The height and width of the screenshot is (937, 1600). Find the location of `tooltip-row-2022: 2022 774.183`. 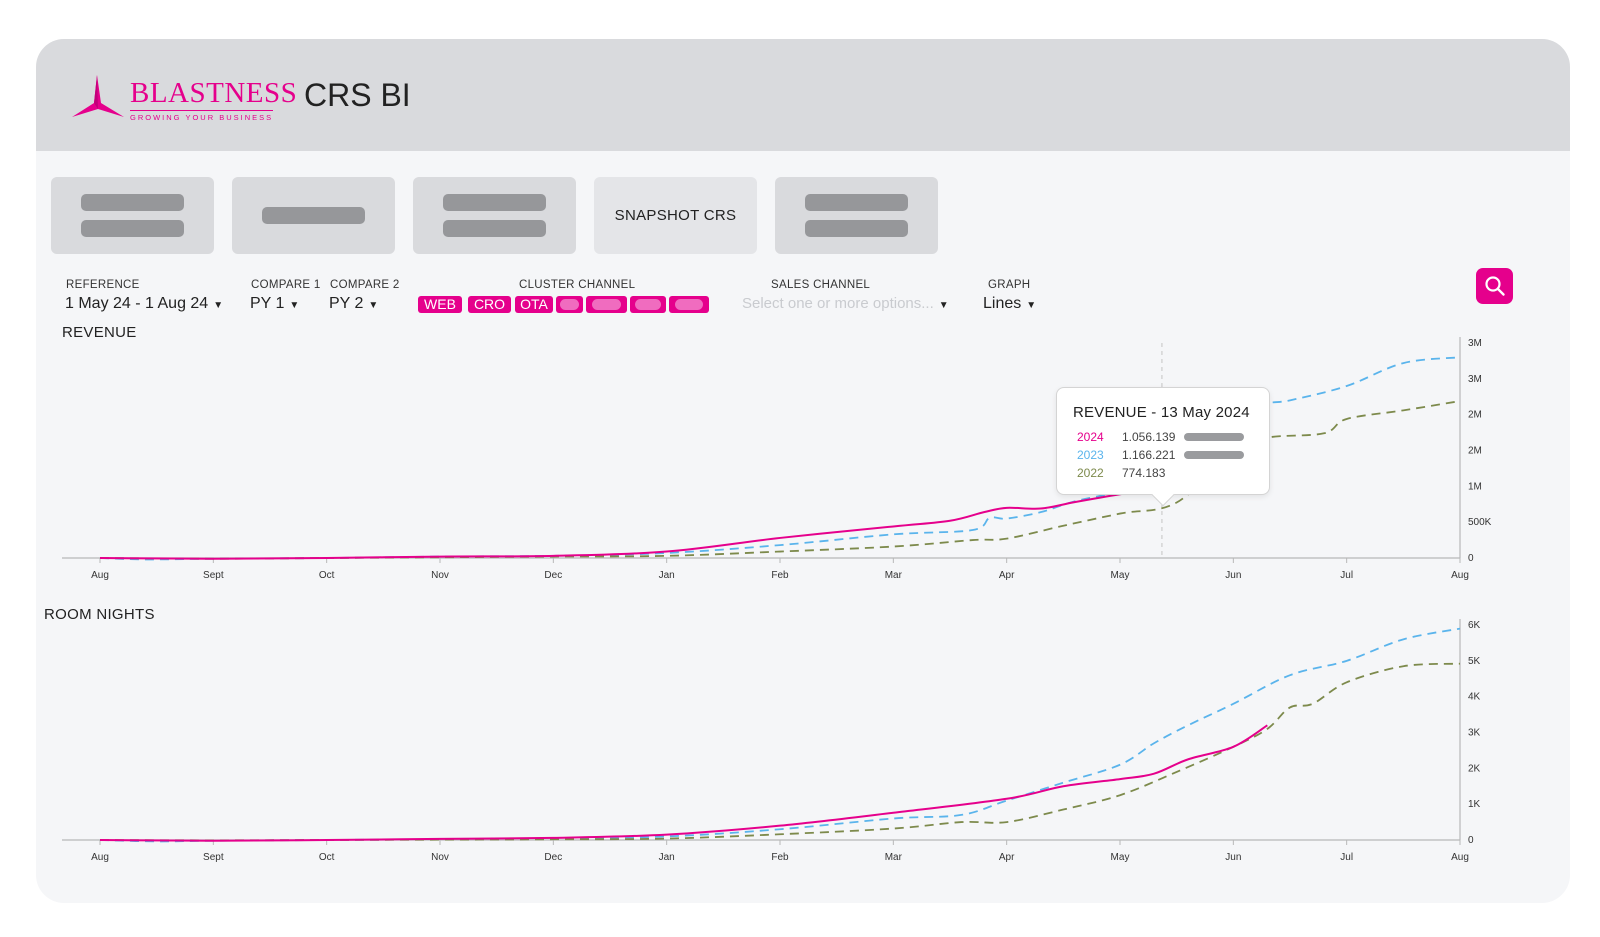

tooltip-row-2022: 2022 774.183 is located at coordinates (1130, 473).